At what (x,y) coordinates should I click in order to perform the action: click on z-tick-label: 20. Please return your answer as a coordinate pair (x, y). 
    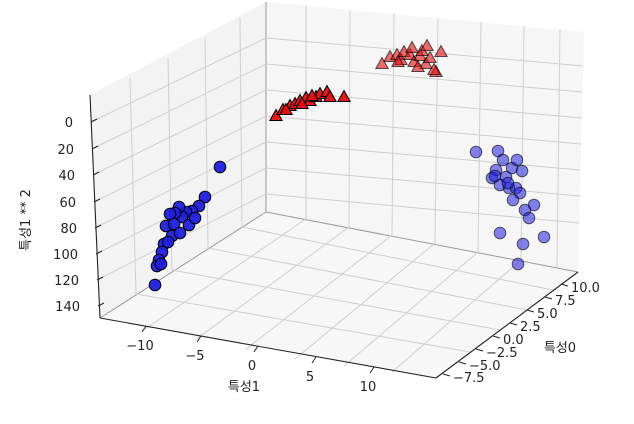
    Looking at the image, I should click on (65, 150).